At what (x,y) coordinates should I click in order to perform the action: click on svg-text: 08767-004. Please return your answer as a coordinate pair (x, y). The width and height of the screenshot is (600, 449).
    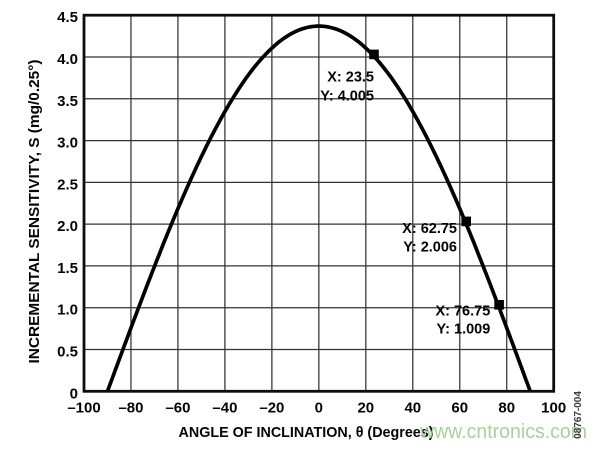
    Looking at the image, I should click on (578, 415).